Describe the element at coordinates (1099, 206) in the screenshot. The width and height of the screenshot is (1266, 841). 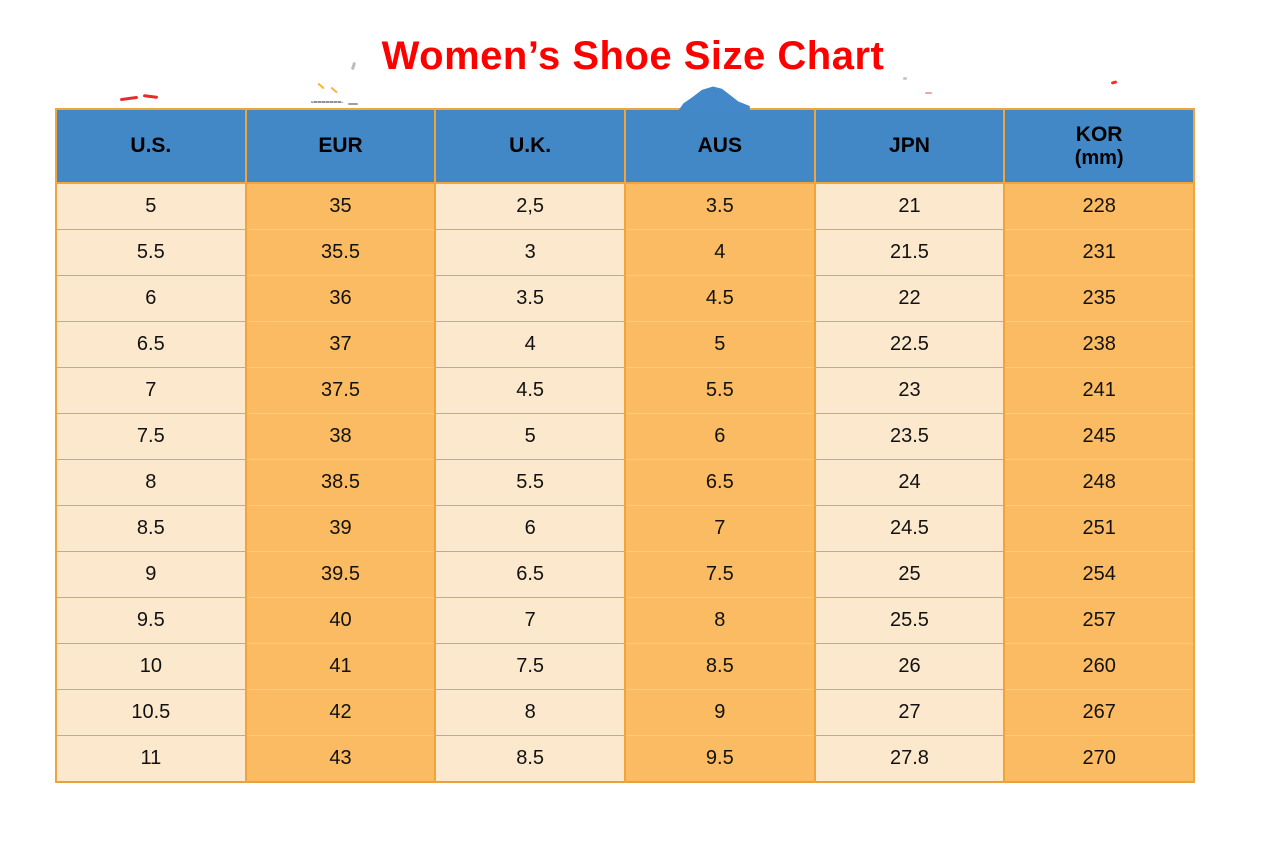
I see `table-cell: 228` at that location.